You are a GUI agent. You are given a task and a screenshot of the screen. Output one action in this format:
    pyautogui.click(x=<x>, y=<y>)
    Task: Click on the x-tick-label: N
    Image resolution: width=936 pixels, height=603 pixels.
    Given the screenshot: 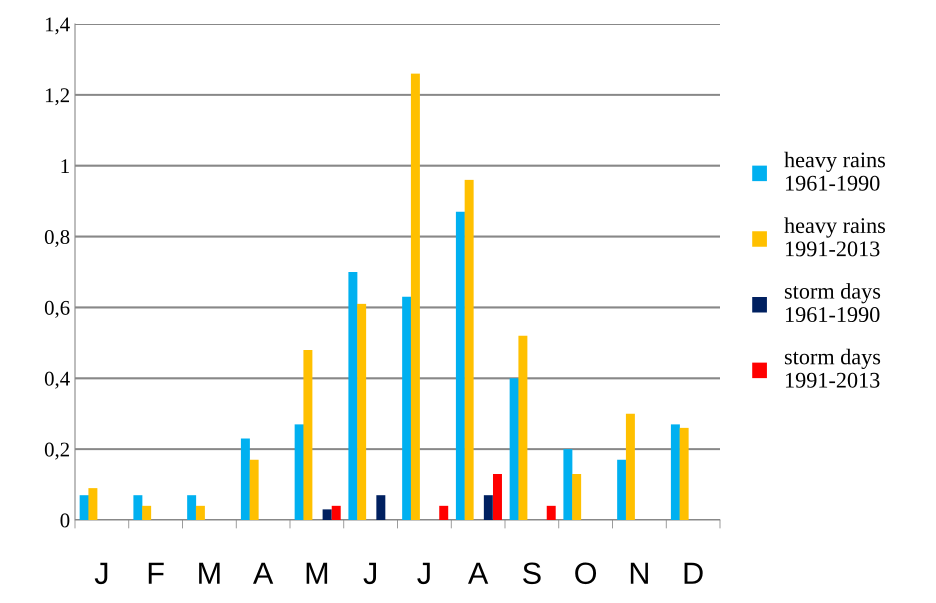 What is the action you would take?
    pyautogui.click(x=639, y=573)
    